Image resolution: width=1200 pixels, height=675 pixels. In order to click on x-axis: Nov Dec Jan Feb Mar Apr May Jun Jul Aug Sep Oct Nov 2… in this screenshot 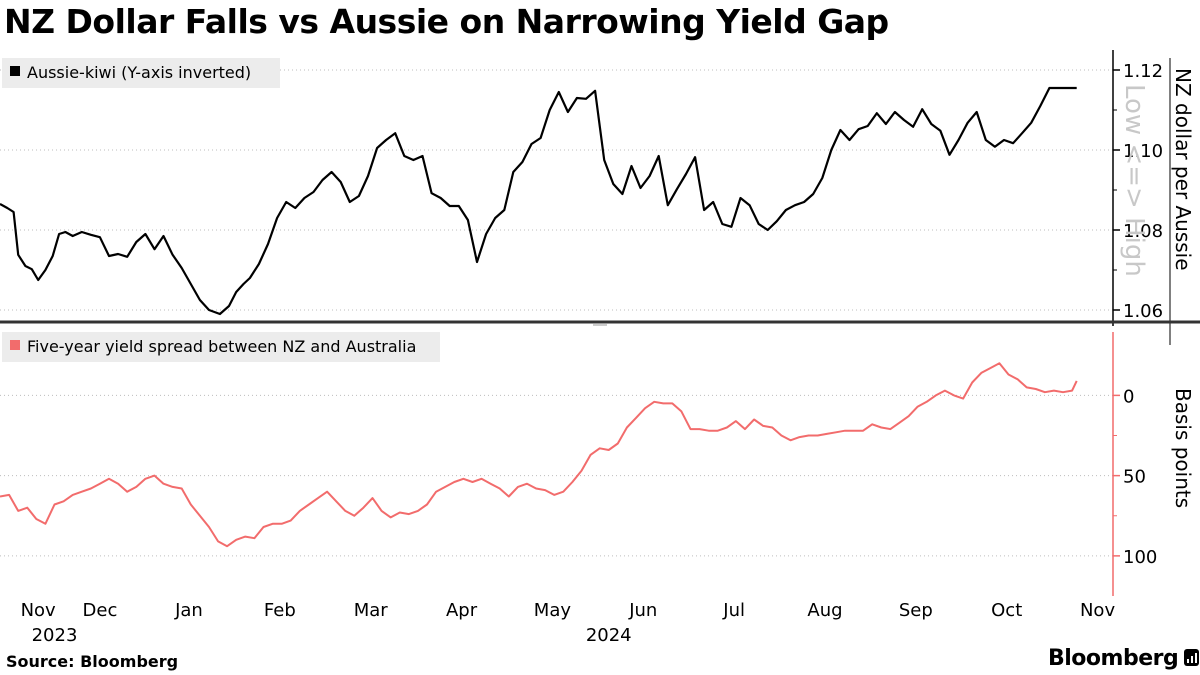, I will do `click(568, 623)`.